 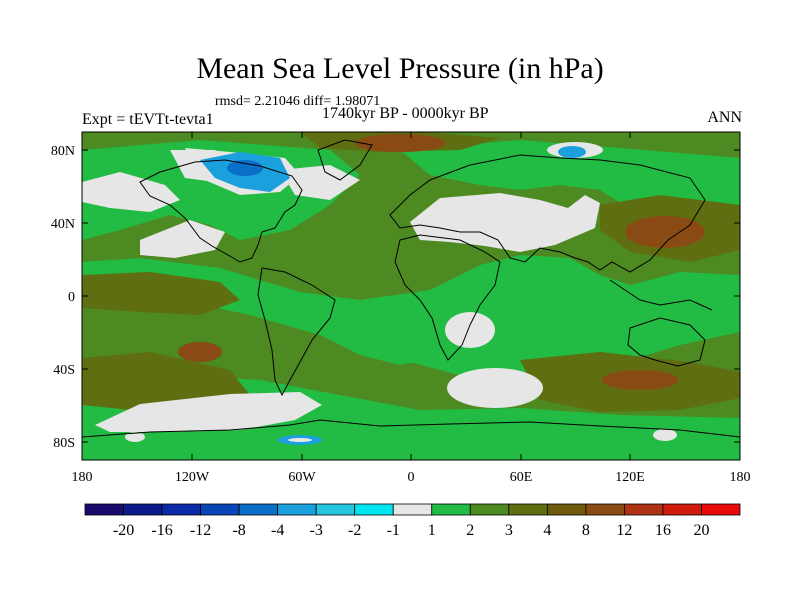 I want to click on lon-label: 60E, so click(x=521, y=477).